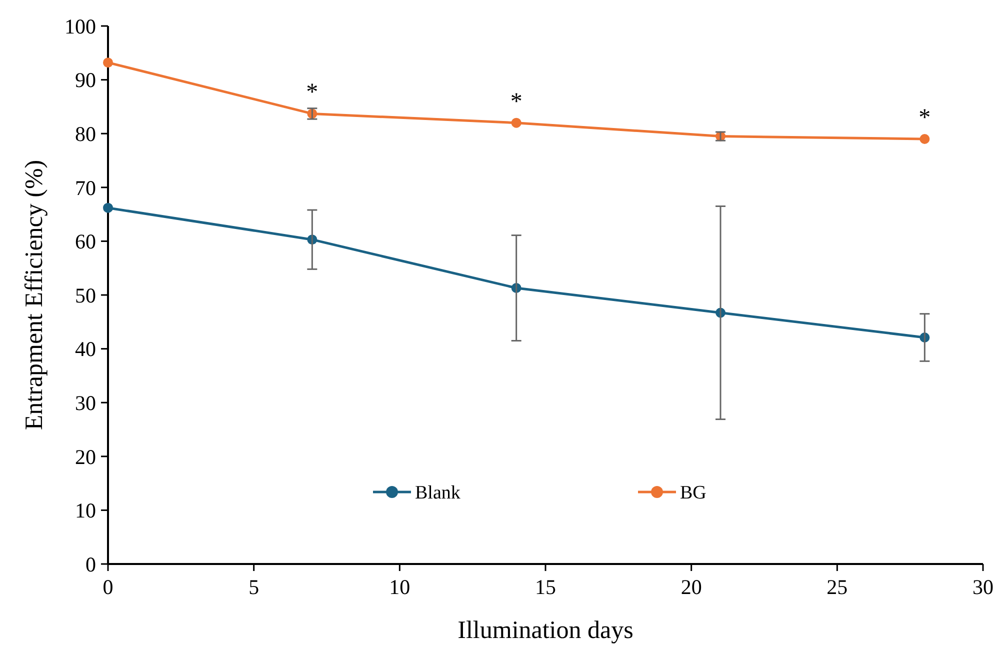  I want to click on x-tick-label: 5, so click(254, 587).